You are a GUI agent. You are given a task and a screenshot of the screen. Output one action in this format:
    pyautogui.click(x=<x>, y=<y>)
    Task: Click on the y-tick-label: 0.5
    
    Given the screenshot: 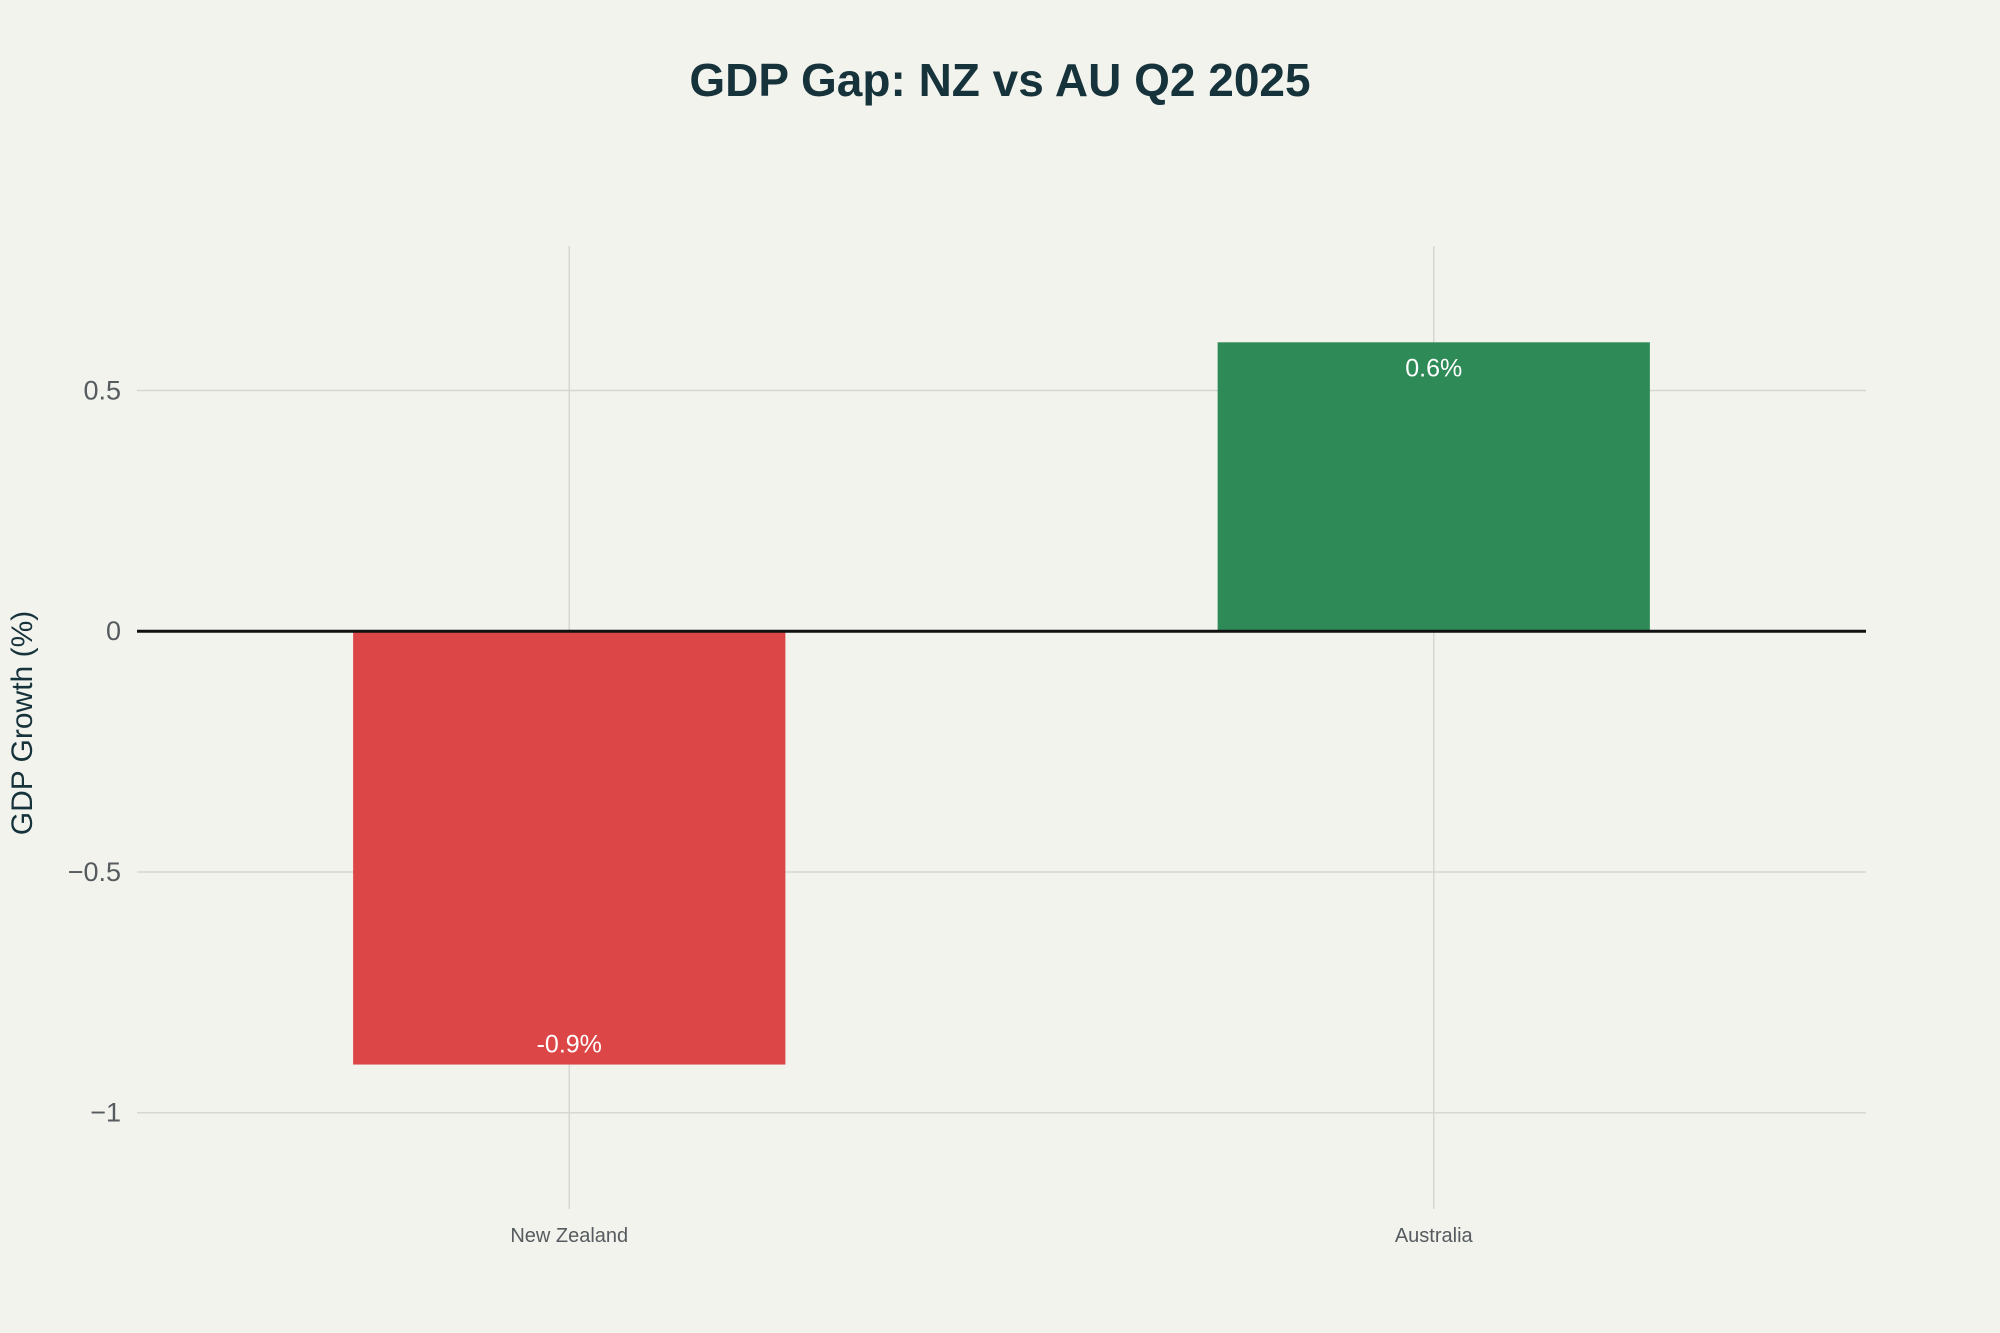 What is the action you would take?
    pyautogui.click(x=102, y=390)
    